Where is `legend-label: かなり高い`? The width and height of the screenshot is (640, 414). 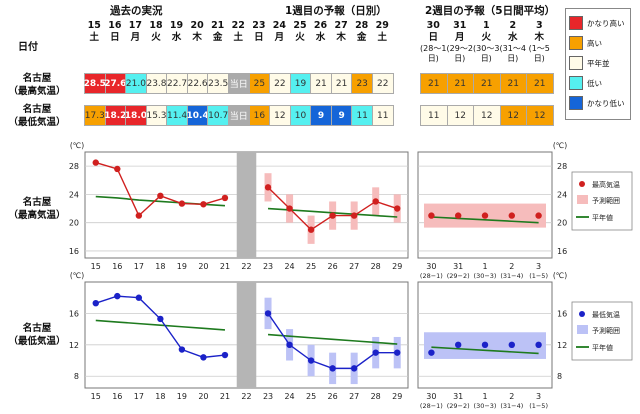
legend-label: かなり高い is located at coordinates (606, 23).